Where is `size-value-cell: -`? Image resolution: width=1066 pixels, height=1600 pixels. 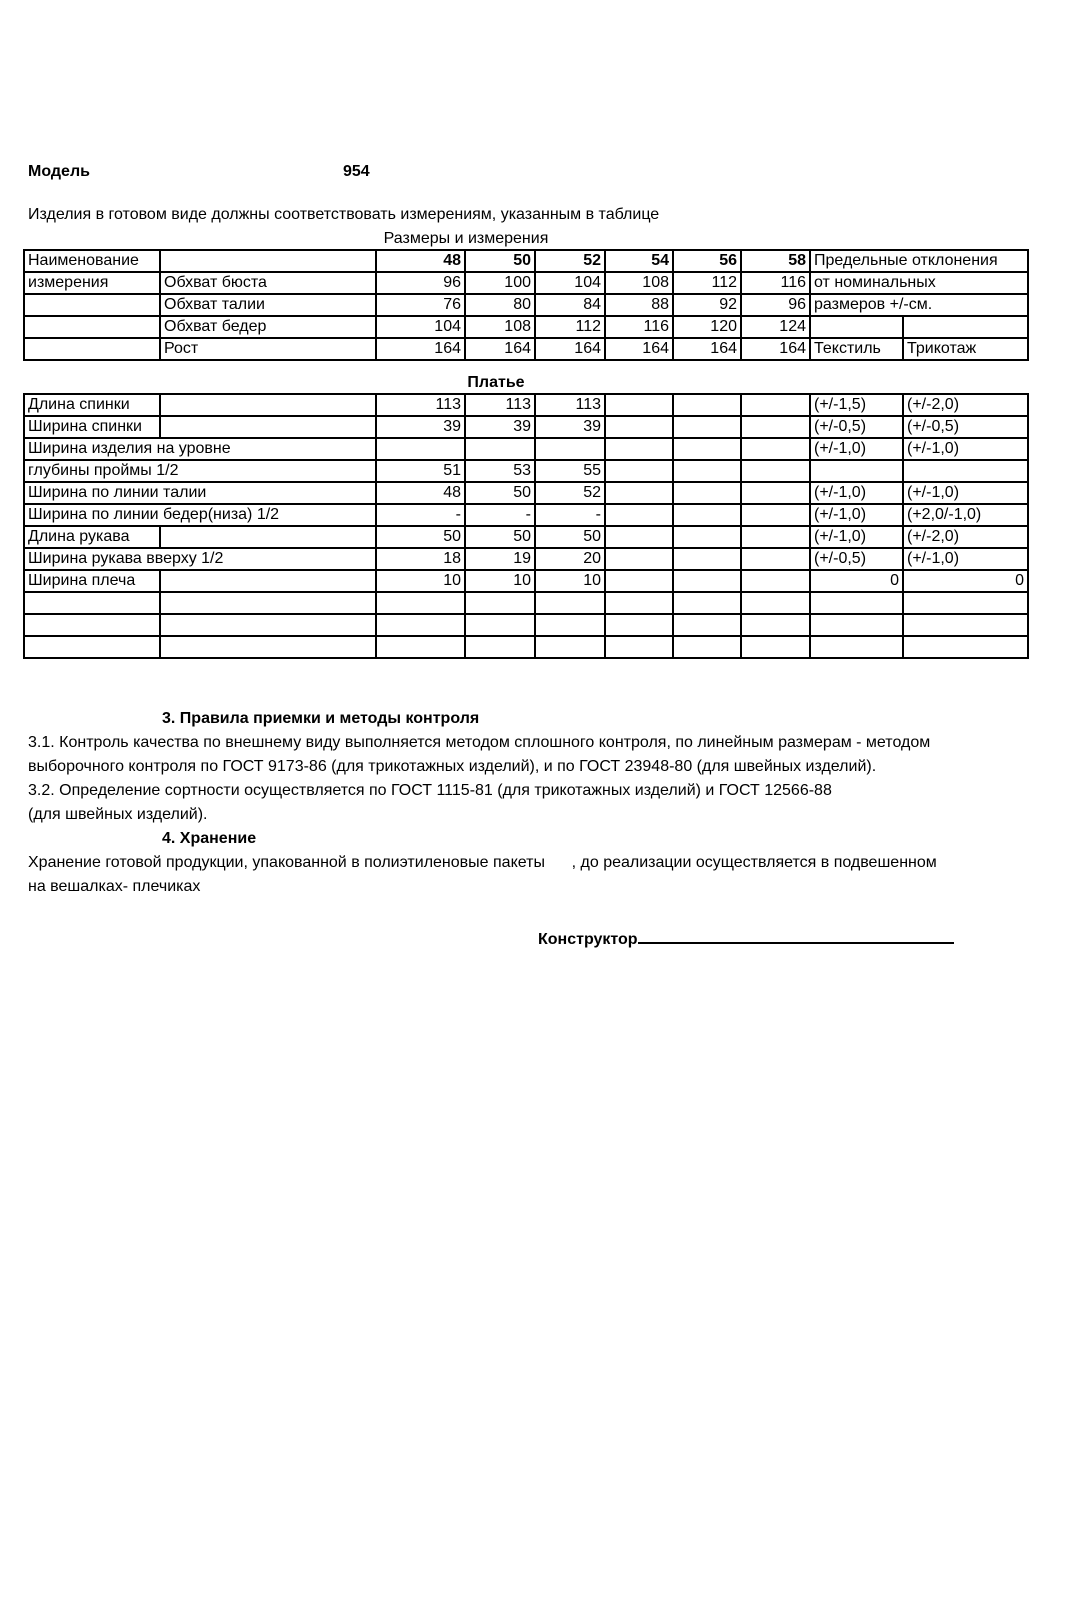
size-value-cell: - is located at coordinates (500, 515).